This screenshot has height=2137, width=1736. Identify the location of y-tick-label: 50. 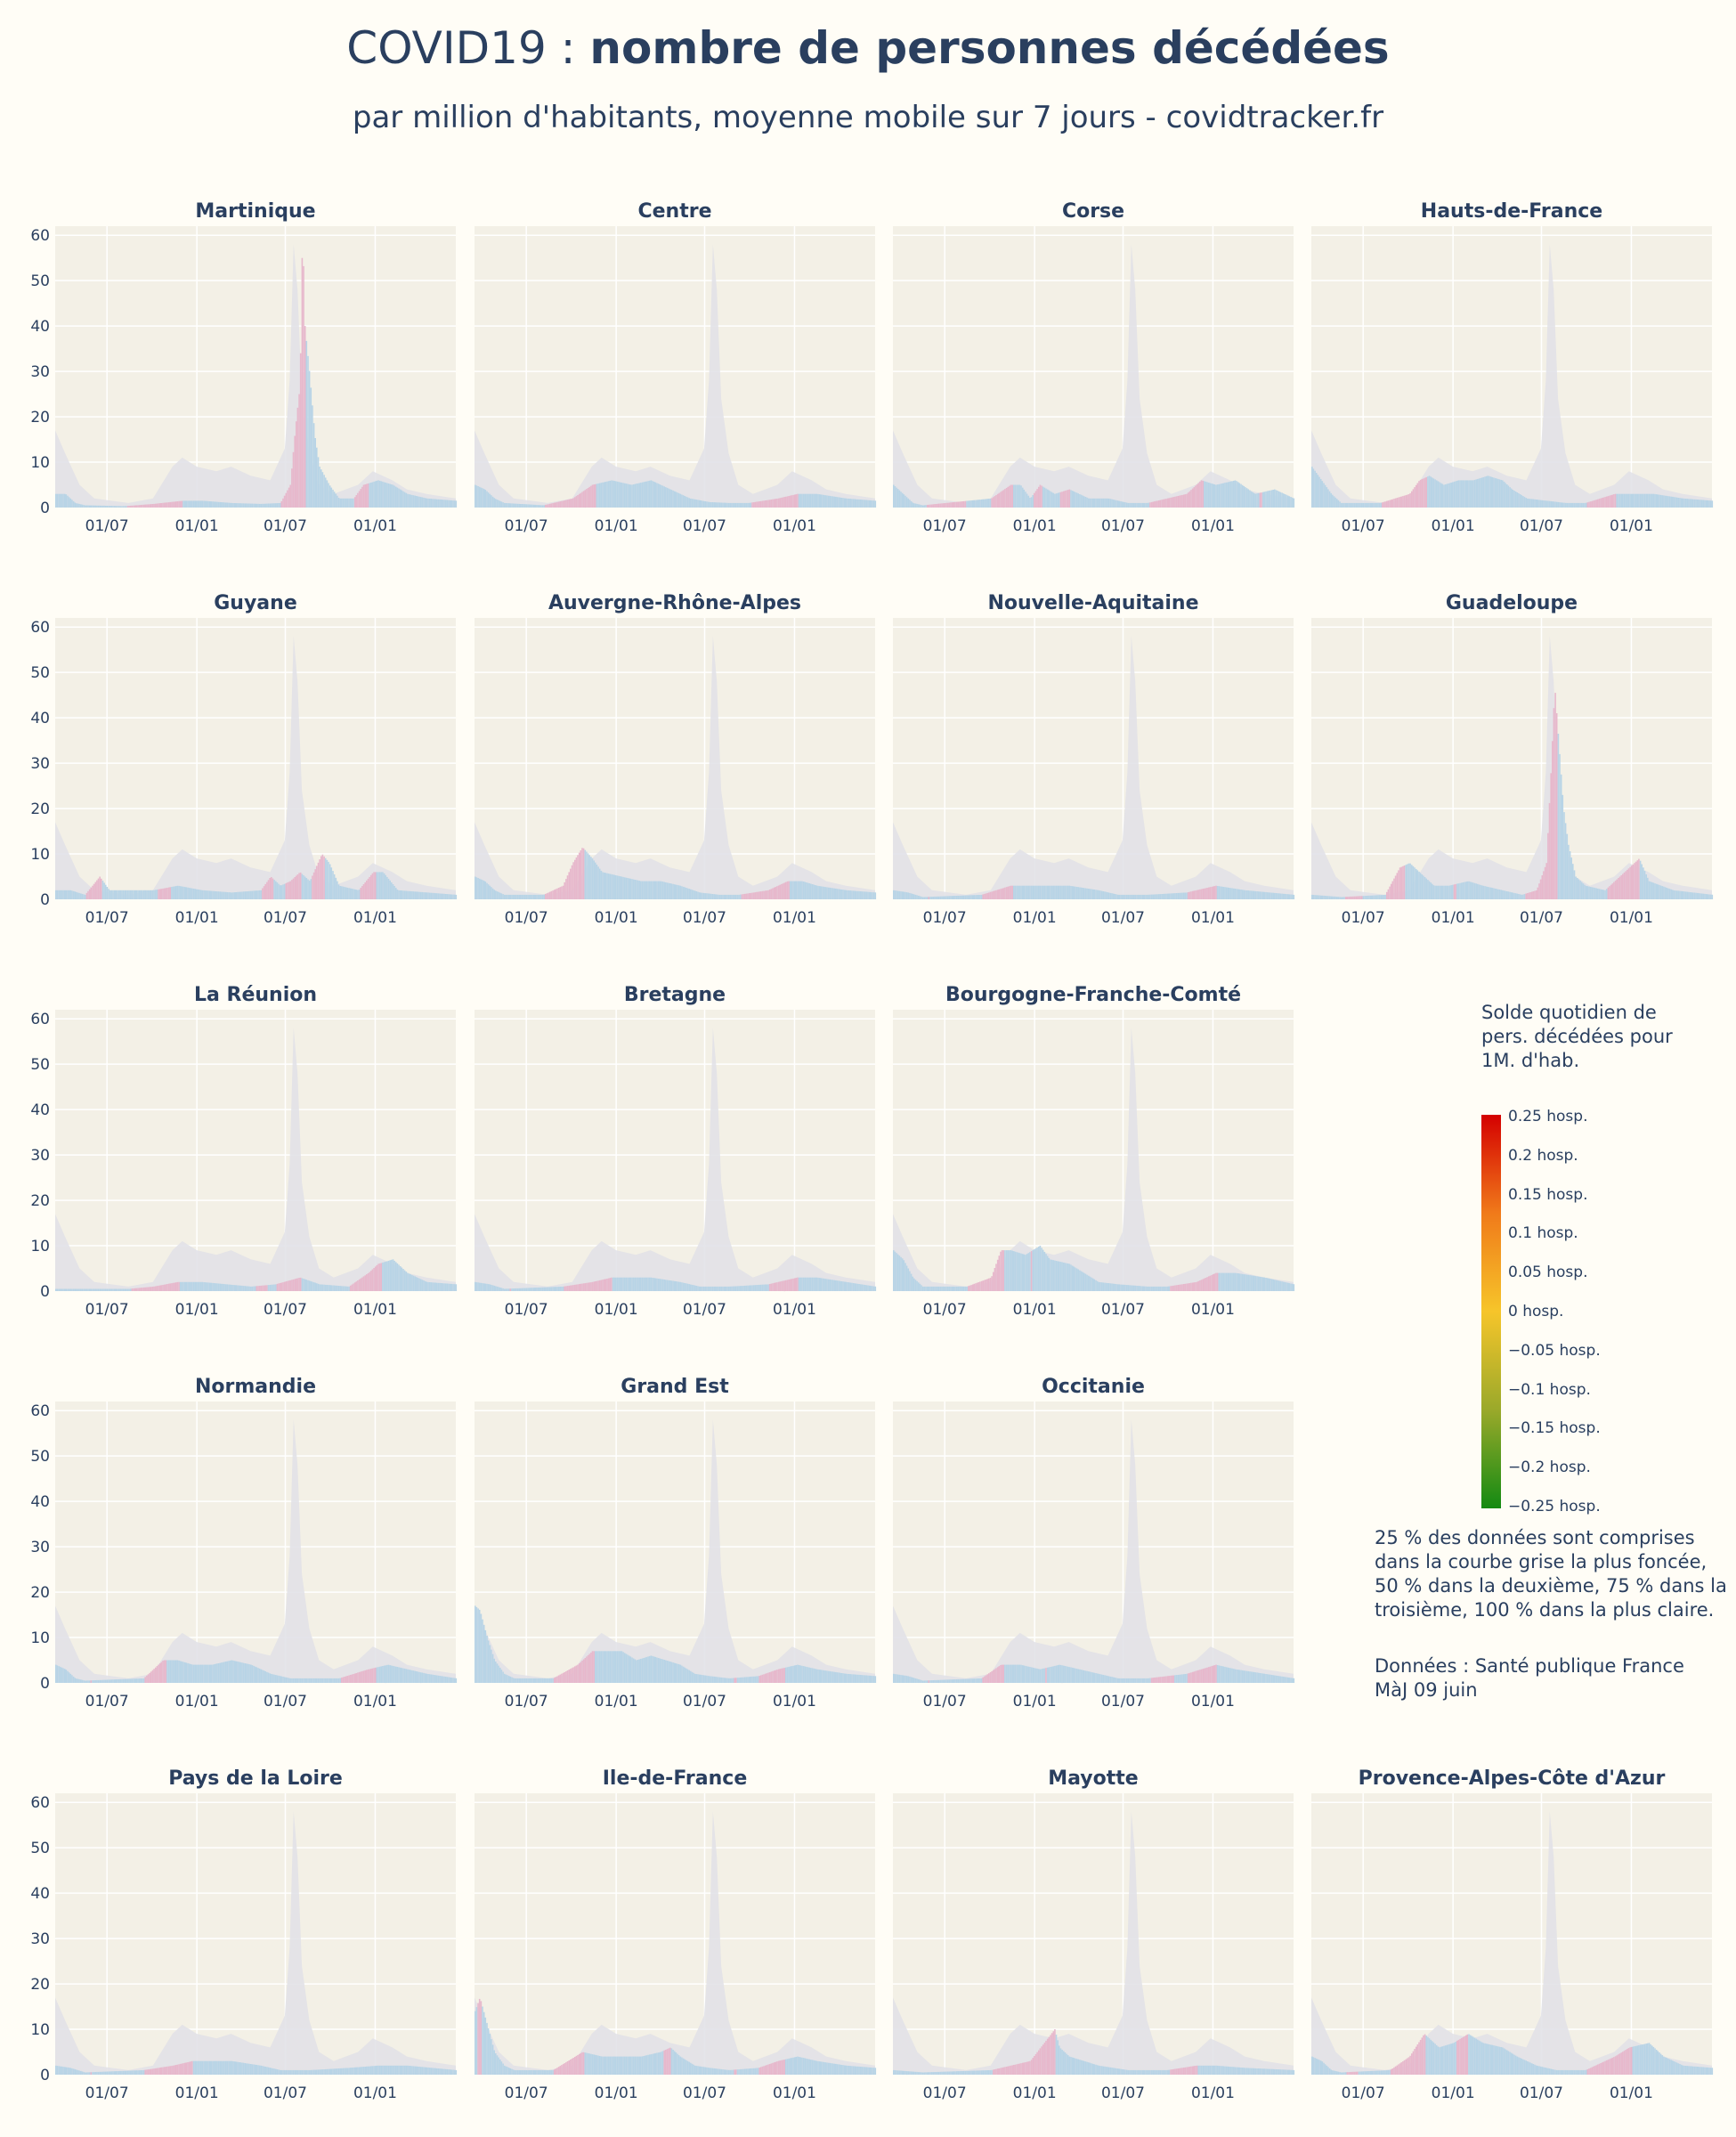
(40, 1457).